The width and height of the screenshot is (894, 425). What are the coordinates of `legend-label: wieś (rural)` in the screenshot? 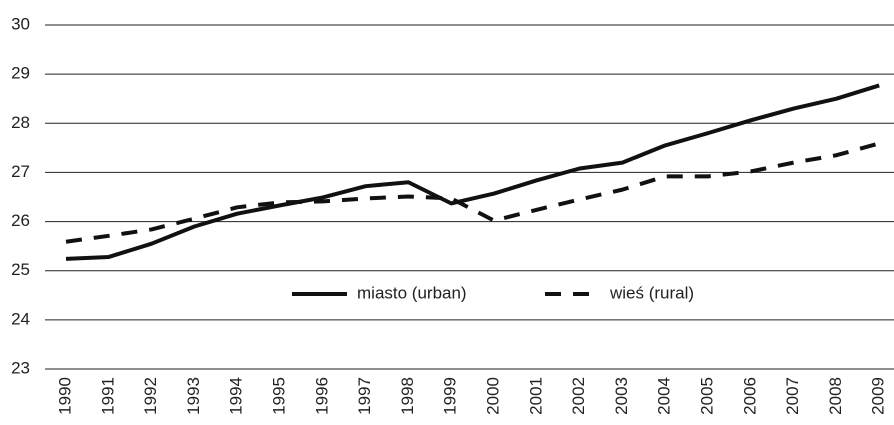 It's located at (651, 292).